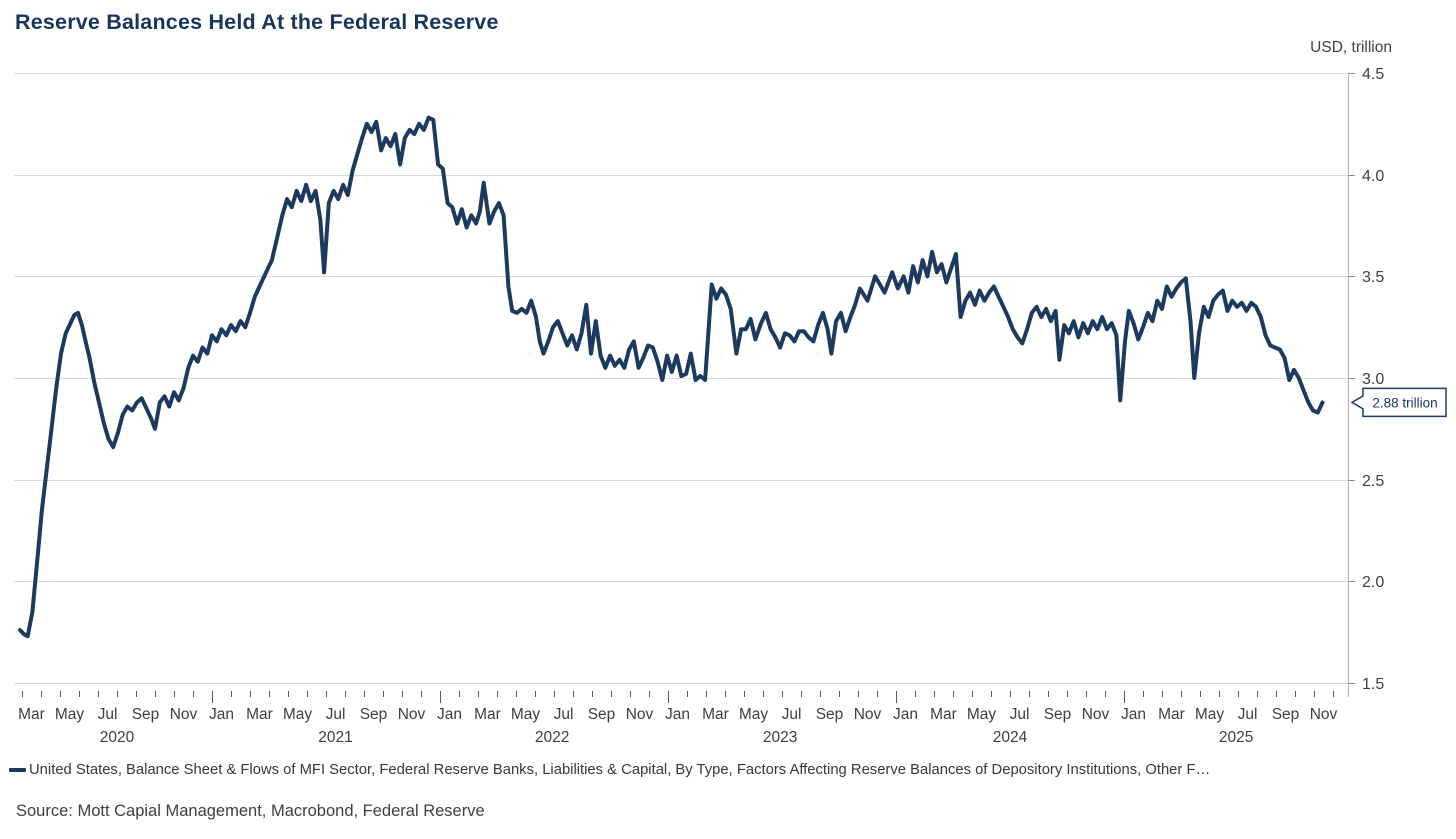 This screenshot has width=1456, height=839. Describe the element at coordinates (1373, 74) in the screenshot. I see `y-tick-label: 4.5` at that location.